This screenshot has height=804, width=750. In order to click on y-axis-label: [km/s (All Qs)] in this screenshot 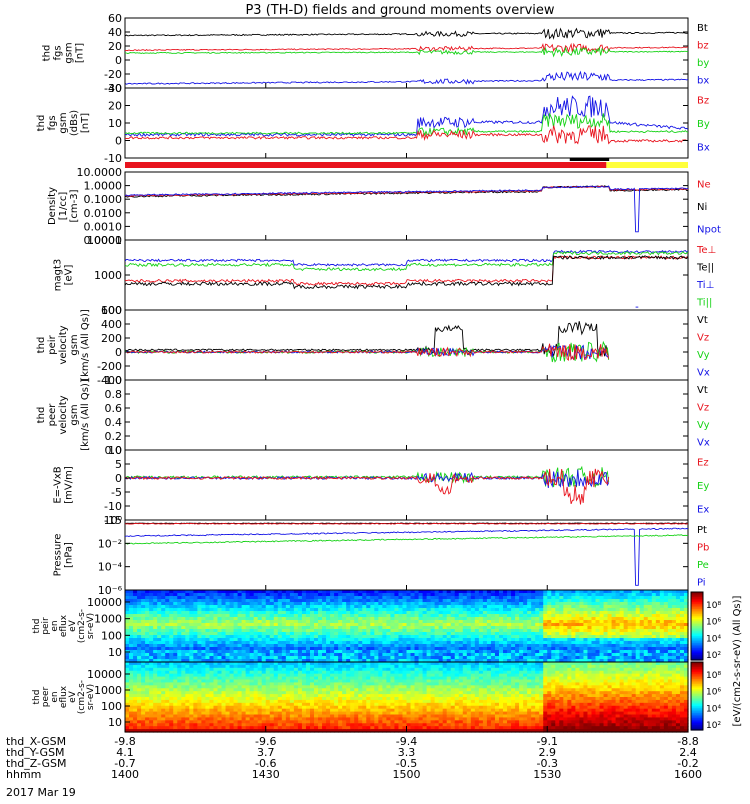, I will do `click(85, 345)`.